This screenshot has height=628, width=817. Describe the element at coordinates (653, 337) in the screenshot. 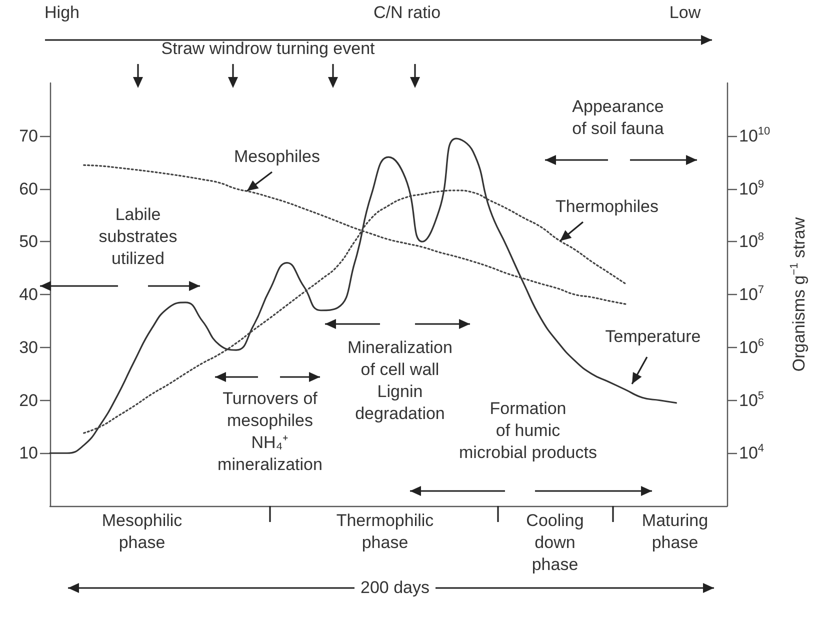

I see `series-label: Temperature` at that location.